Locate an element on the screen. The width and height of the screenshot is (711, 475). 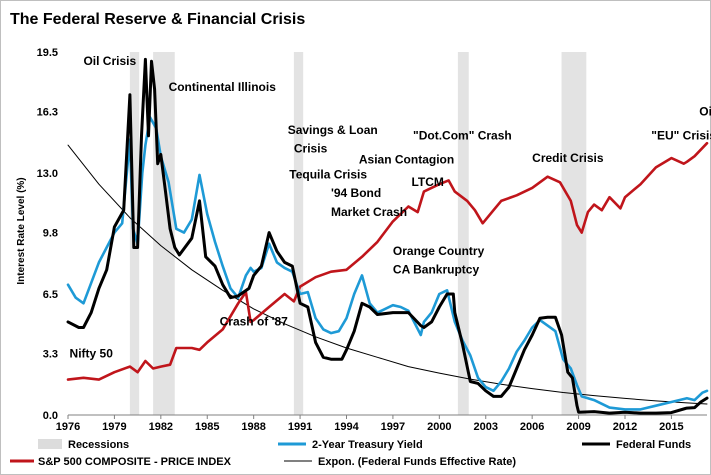
y-tick-6-5: 6.5 is located at coordinates (50, 295).